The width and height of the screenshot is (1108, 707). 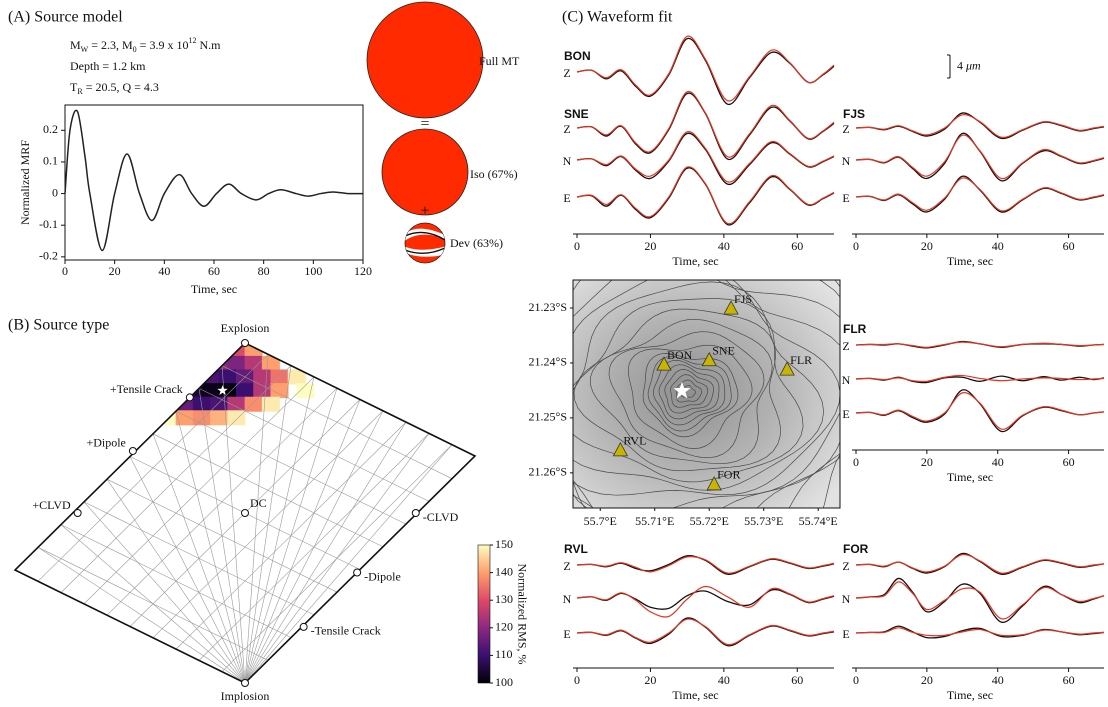 I want to click on source-point-label: -CLVD, so click(x=441, y=517).